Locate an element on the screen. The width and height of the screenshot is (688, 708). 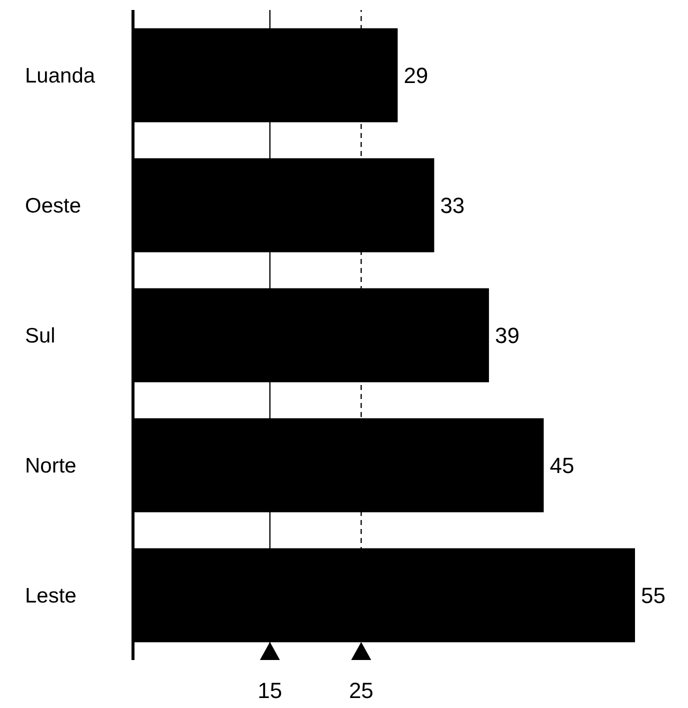
y-tick-label: Oeste is located at coordinates (53, 206).